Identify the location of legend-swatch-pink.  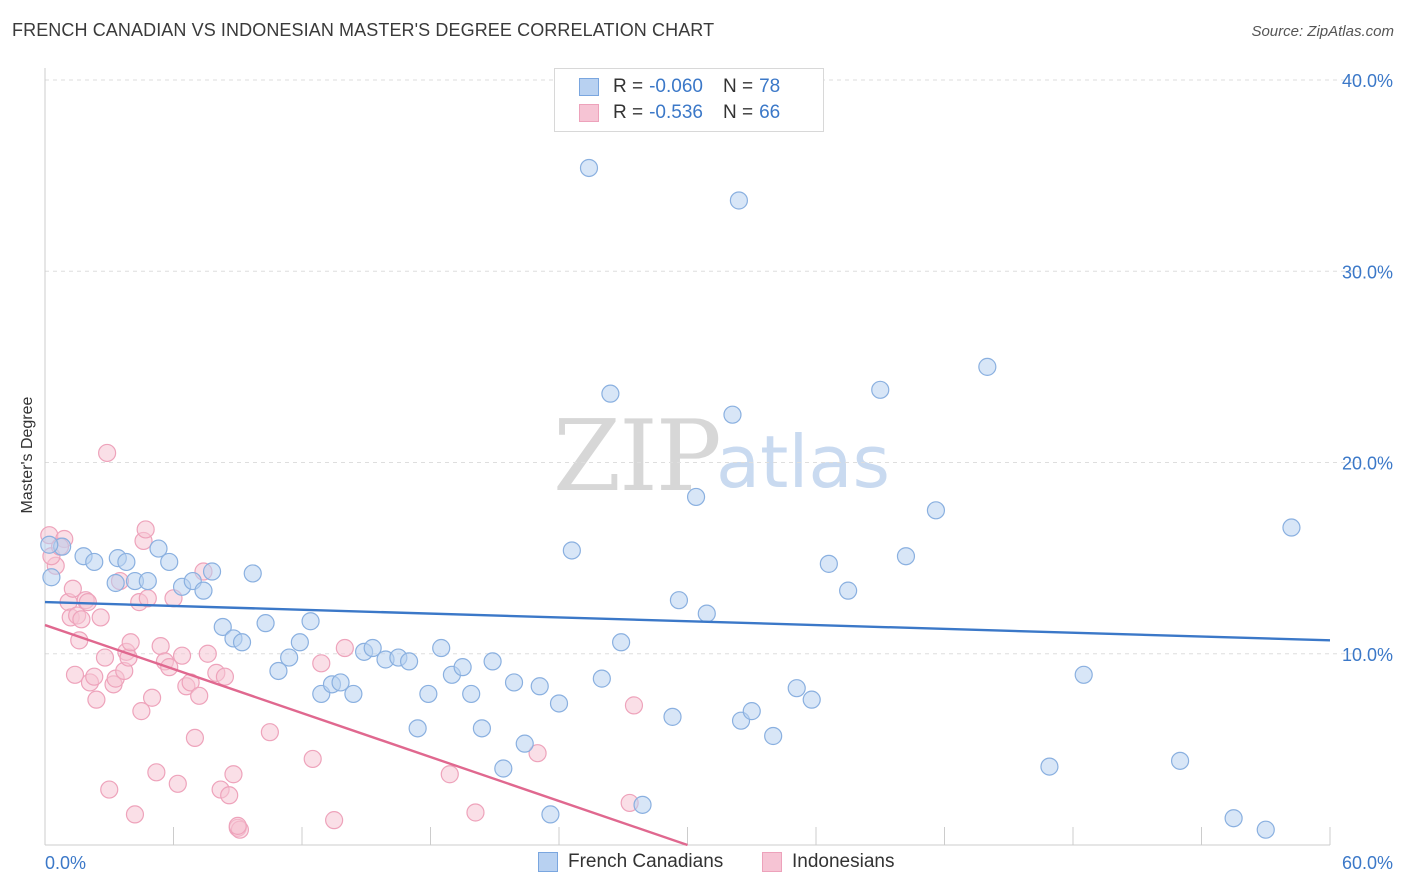
(589, 113).